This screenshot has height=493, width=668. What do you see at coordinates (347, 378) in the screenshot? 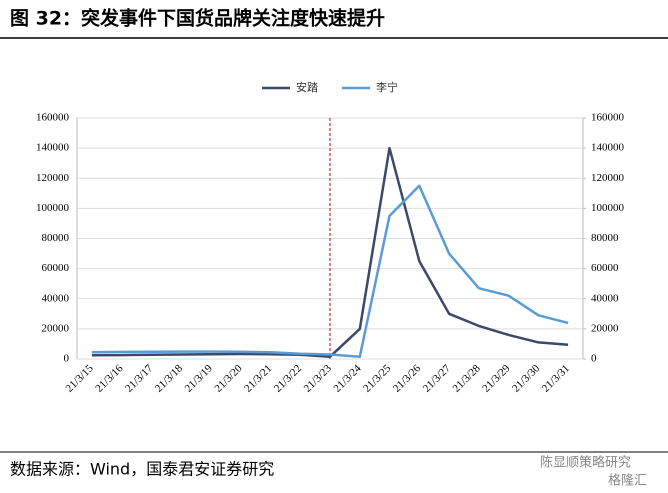
I see `x-tick-label: 21/3/24` at bounding box center [347, 378].